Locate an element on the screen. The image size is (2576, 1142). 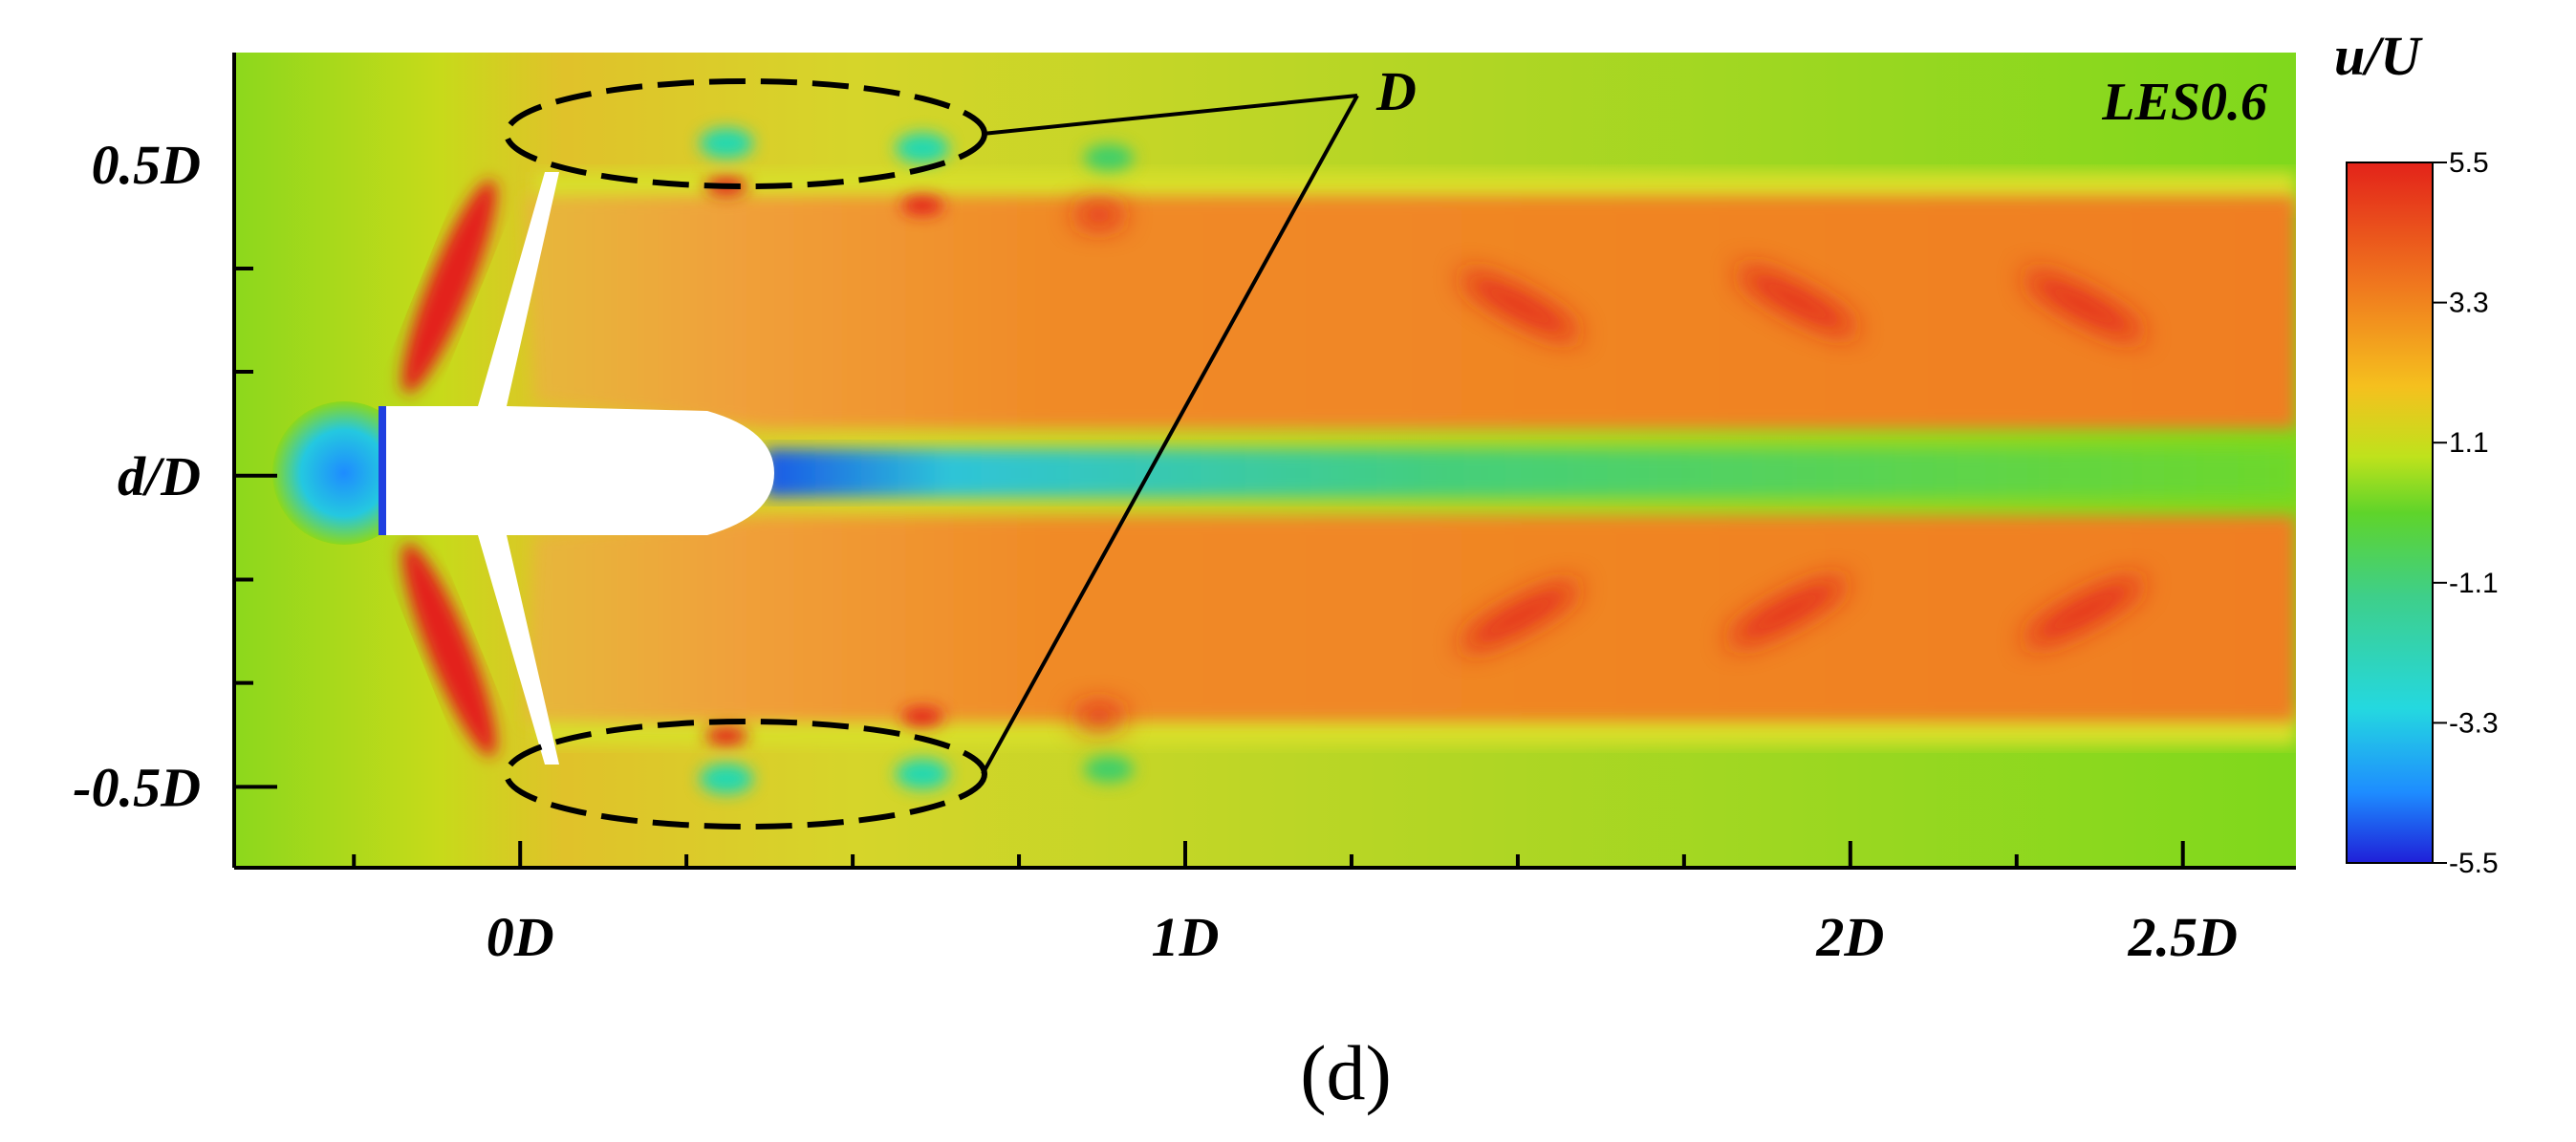
x-tick-label: 1D is located at coordinates (1186, 937).